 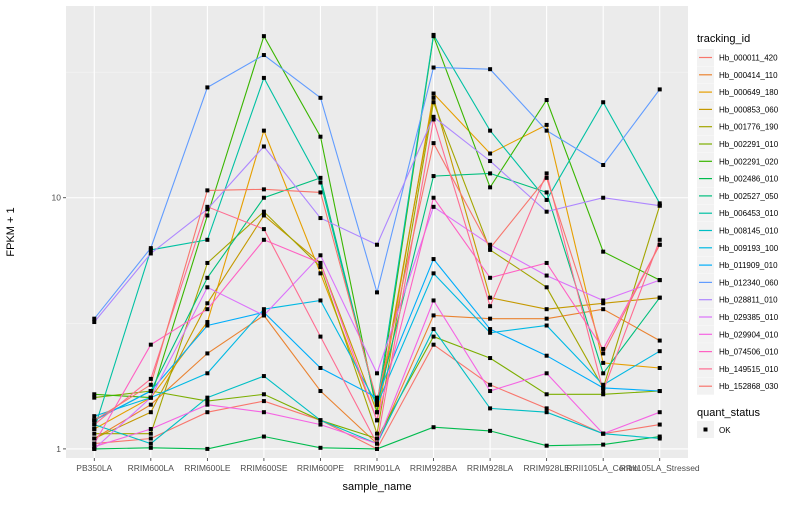 I want to click on x-tick-label: RRIM600SE, so click(x=264, y=468).